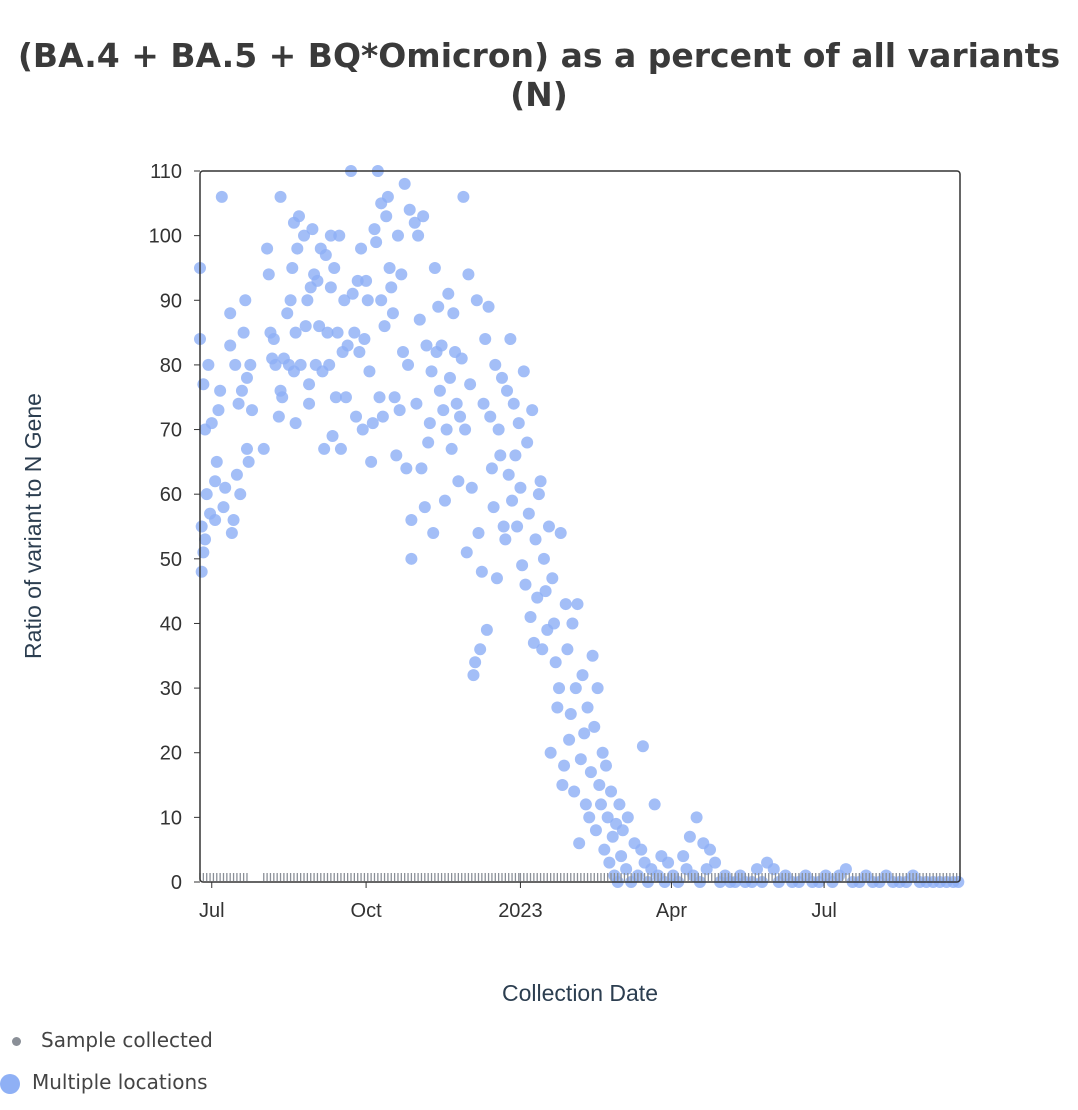 This screenshot has height=1110, width=1078. I want to click on legend-item-sample-collected: Sample collected, so click(112, 1040).